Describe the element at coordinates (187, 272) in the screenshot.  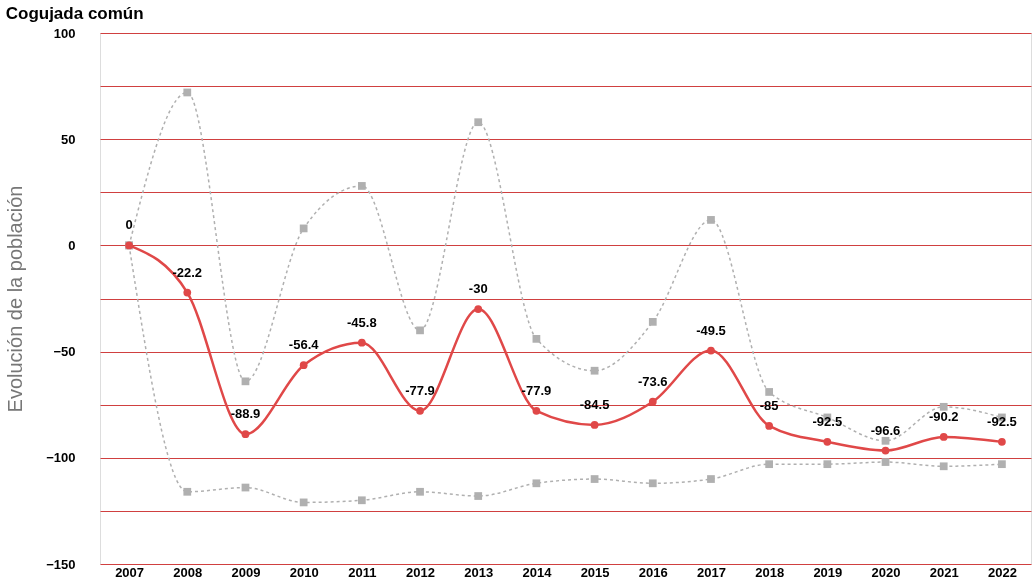
I see `data-label: -22.2` at that location.